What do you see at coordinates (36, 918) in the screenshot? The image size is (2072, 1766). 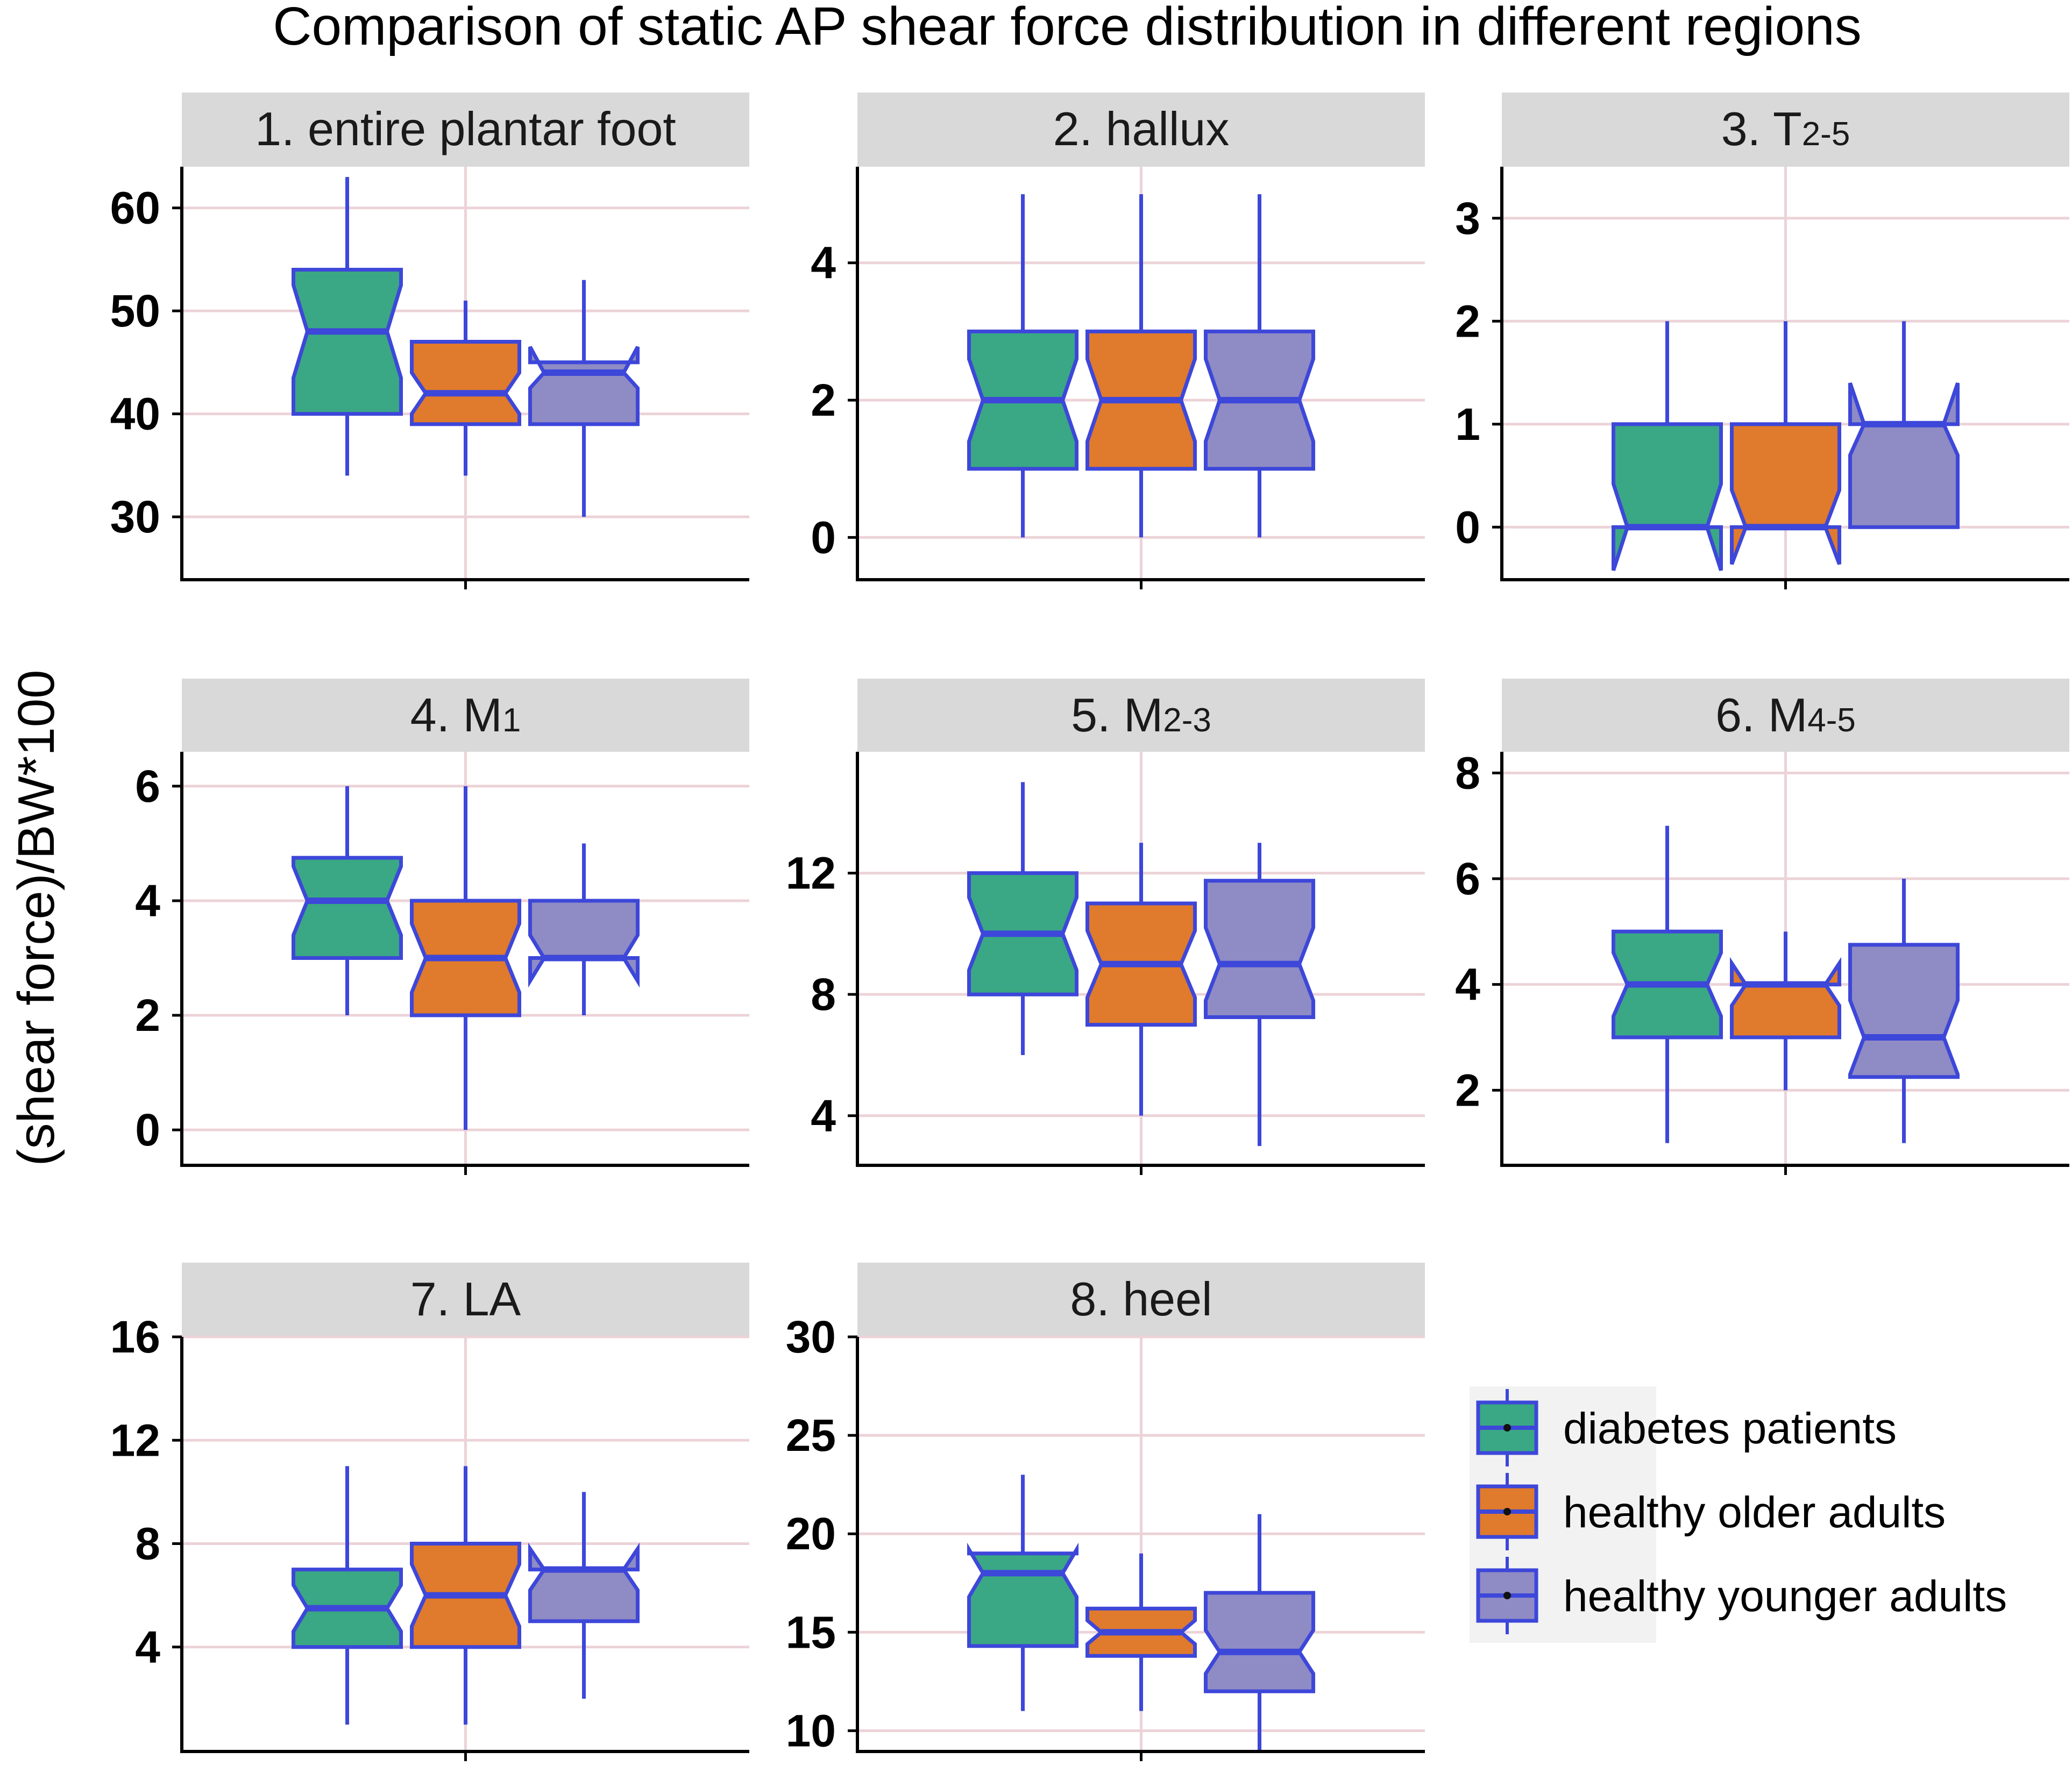 I see `y-axis-label: (shear force)/BW*100` at bounding box center [36, 918].